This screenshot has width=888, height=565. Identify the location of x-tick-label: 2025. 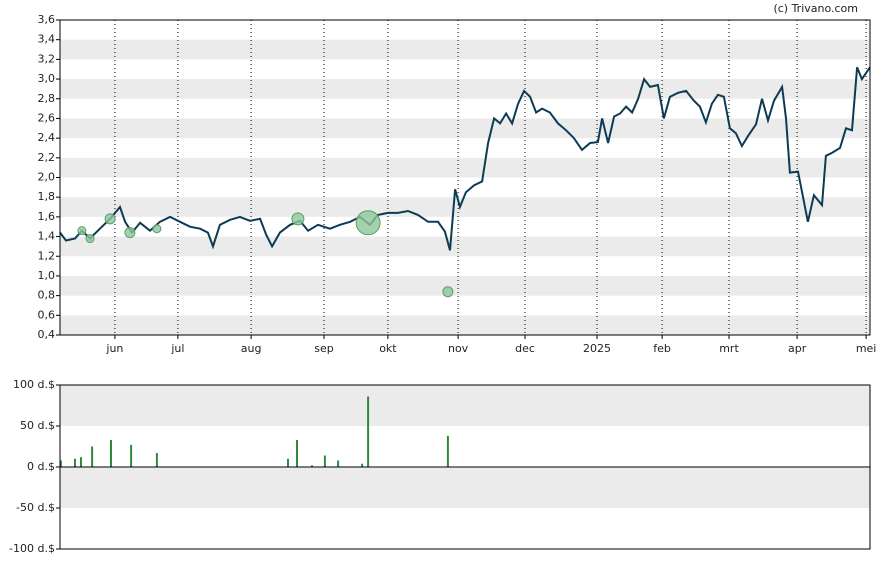
(597, 348).